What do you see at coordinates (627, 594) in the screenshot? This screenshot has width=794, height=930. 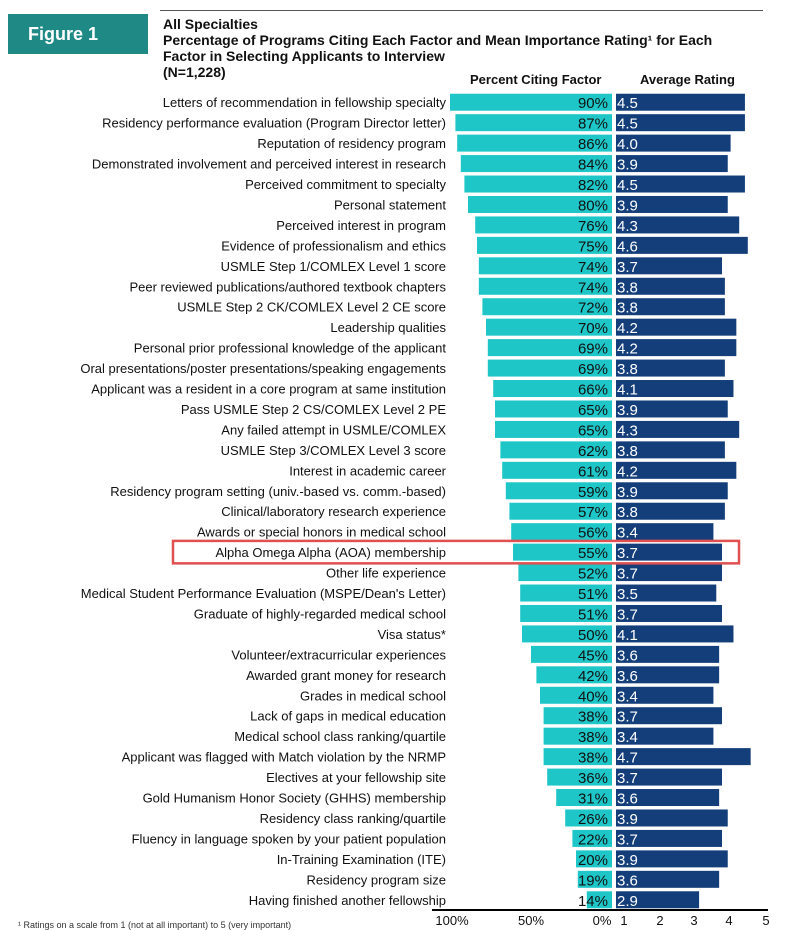 I see `rating-value-label: 3.5` at bounding box center [627, 594].